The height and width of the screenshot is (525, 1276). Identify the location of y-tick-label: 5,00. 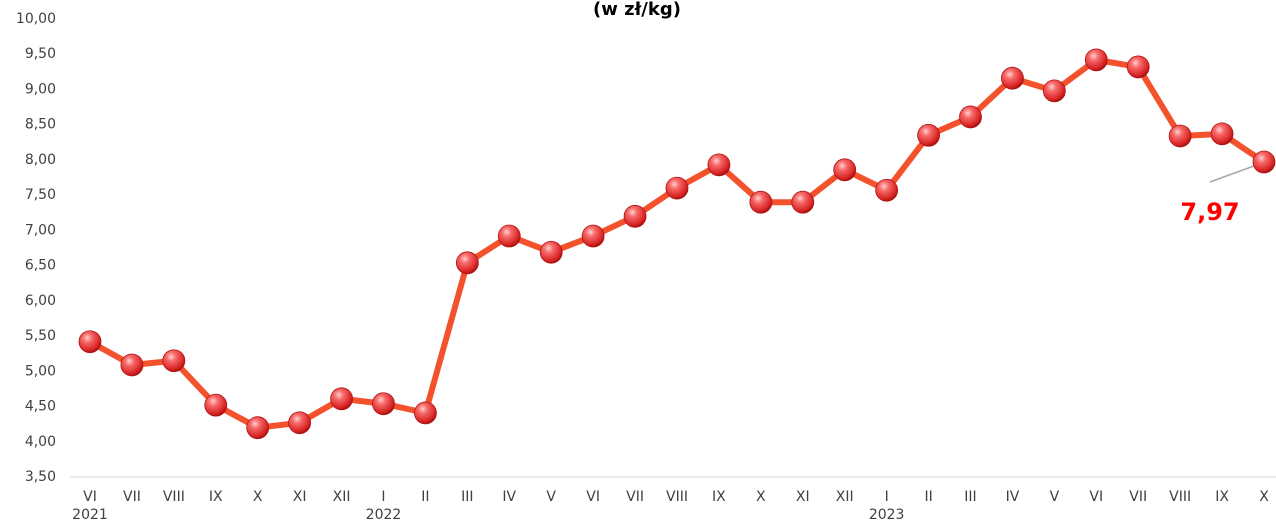
(40, 371).